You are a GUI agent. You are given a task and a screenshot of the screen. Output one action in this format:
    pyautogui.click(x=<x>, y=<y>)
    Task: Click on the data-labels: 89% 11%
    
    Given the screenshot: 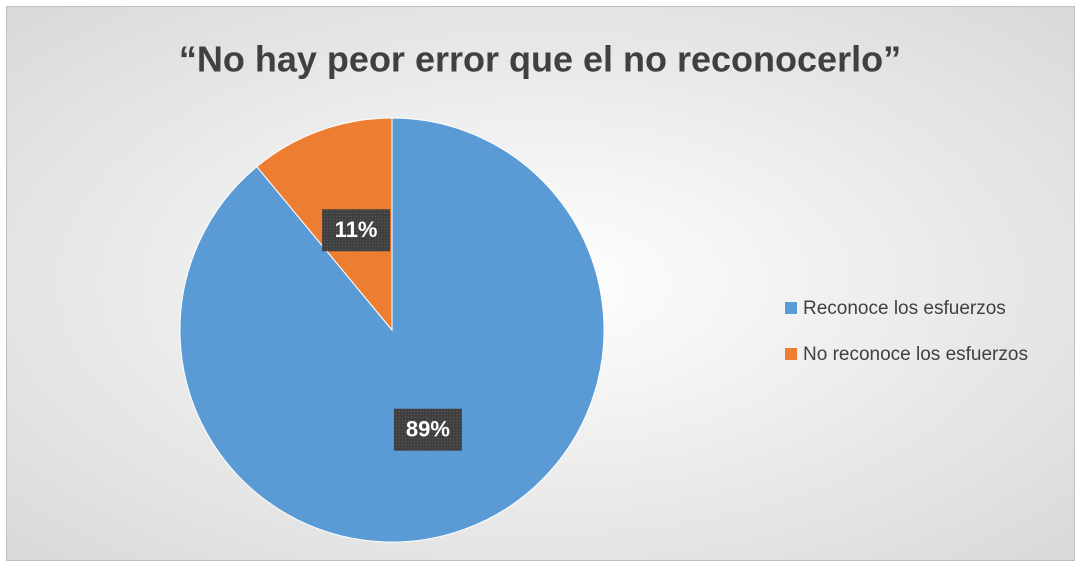 What is the action you would take?
    pyautogui.click(x=392, y=330)
    